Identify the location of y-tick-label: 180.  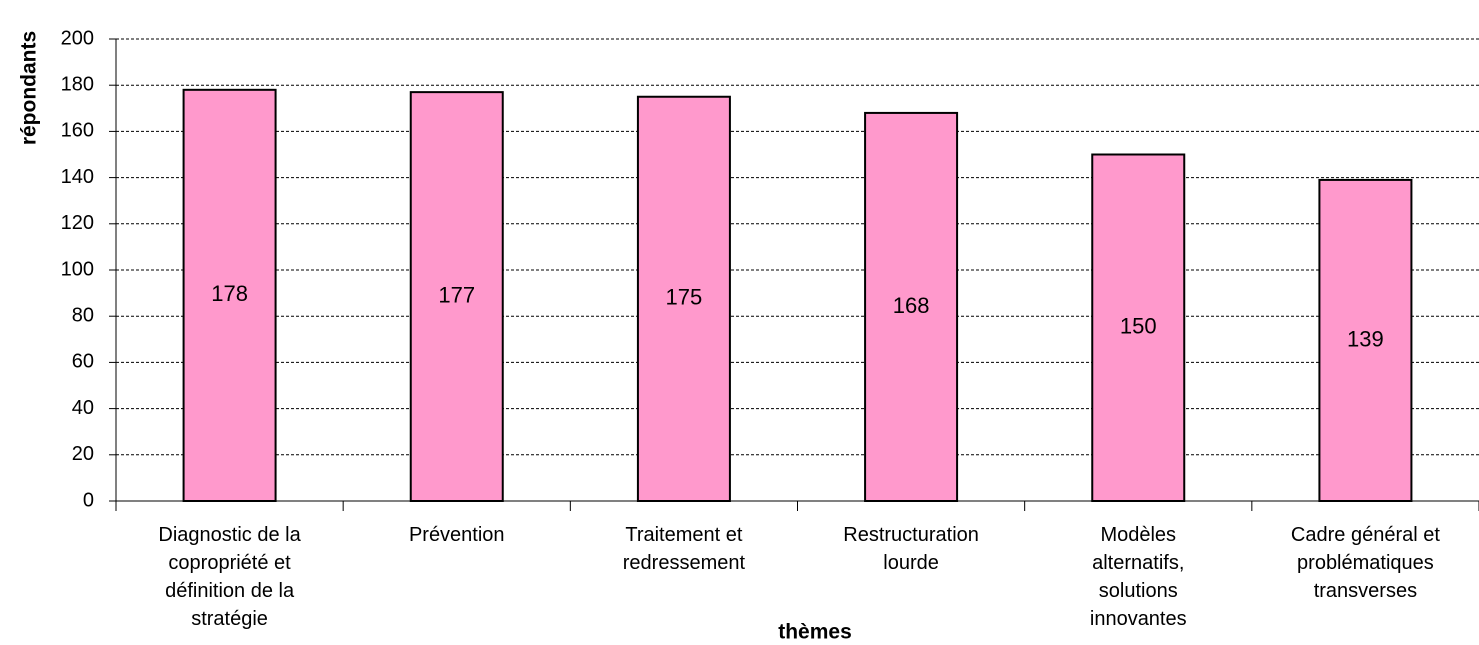
(77, 84).